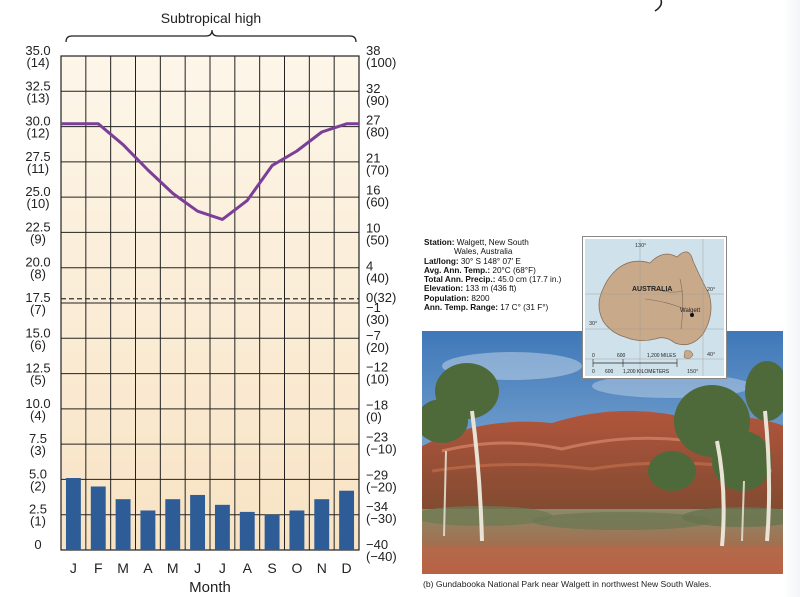 Image resolution: width=800 pixels, height=597 pixels. I want to click on month-label: N, so click(322, 568).